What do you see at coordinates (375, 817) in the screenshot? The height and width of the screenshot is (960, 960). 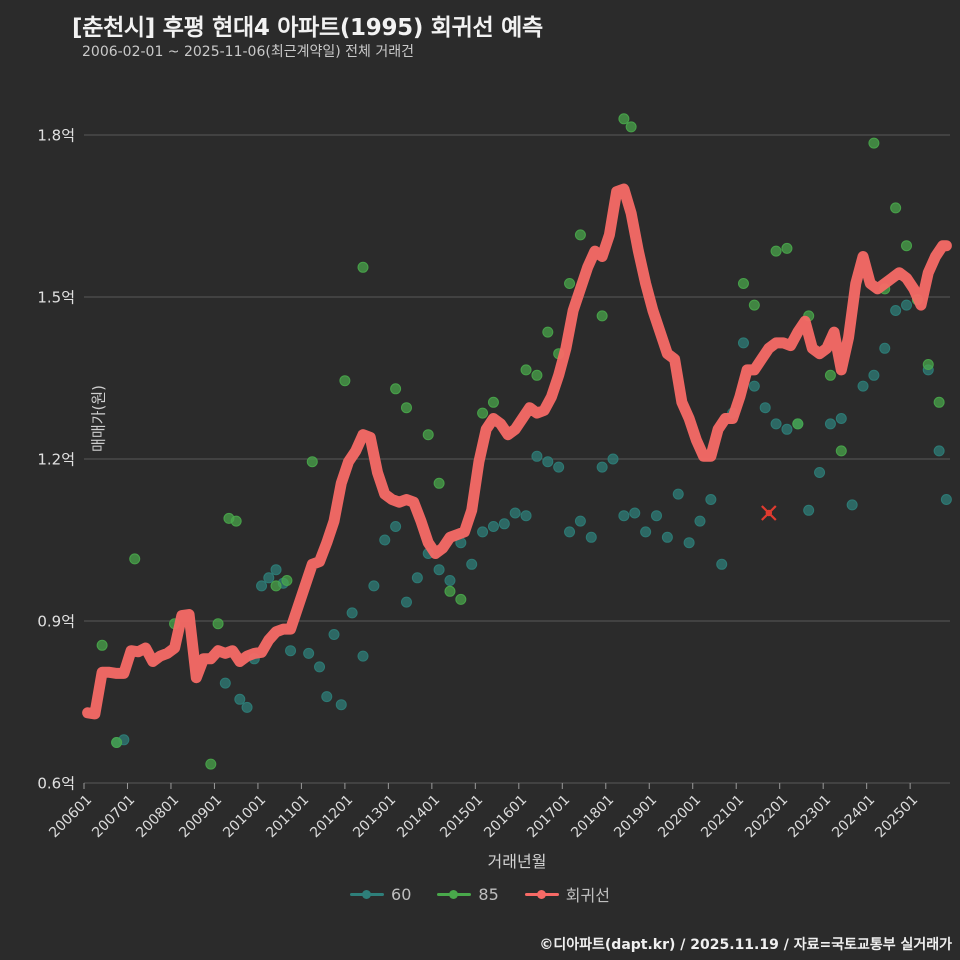 I see `x-tick-label: 201301` at bounding box center [375, 817].